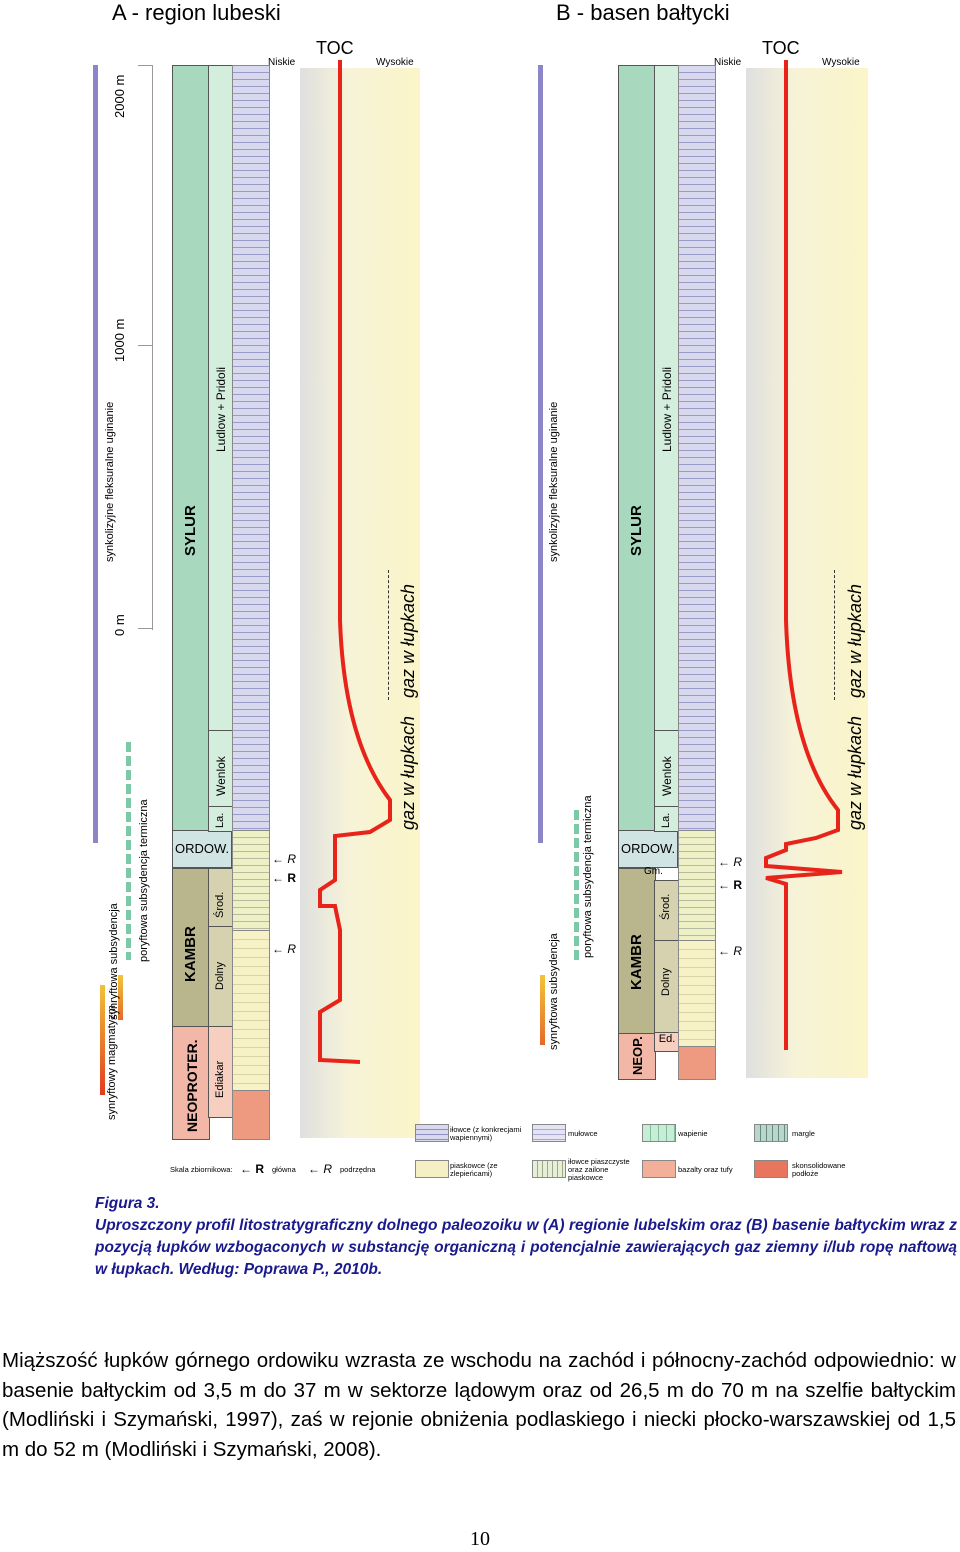 The height and width of the screenshot is (1552, 960). Describe the element at coordinates (201, 1169) in the screenshot. I see `legend-scale-label: Skala zbiornikowa:` at that location.